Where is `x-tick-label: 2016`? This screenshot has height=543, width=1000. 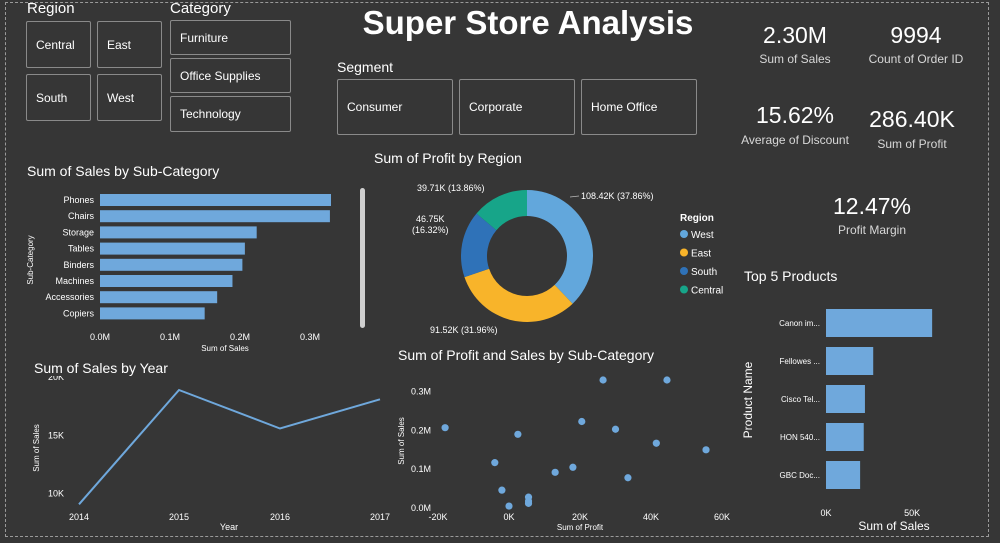
x-tick-label: 2016 is located at coordinates (280, 517).